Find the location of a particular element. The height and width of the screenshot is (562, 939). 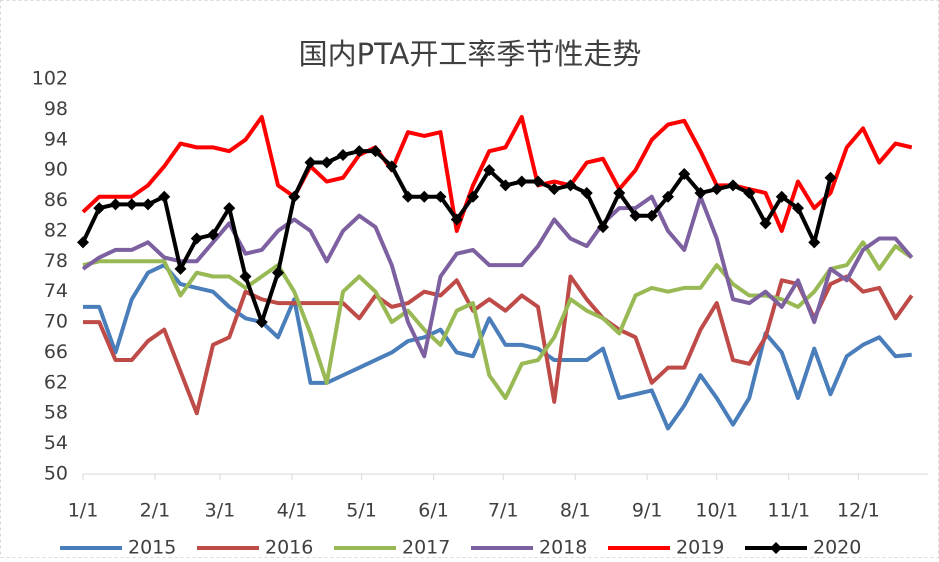

x-tick-label: 3/1 is located at coordinates (220, 511).